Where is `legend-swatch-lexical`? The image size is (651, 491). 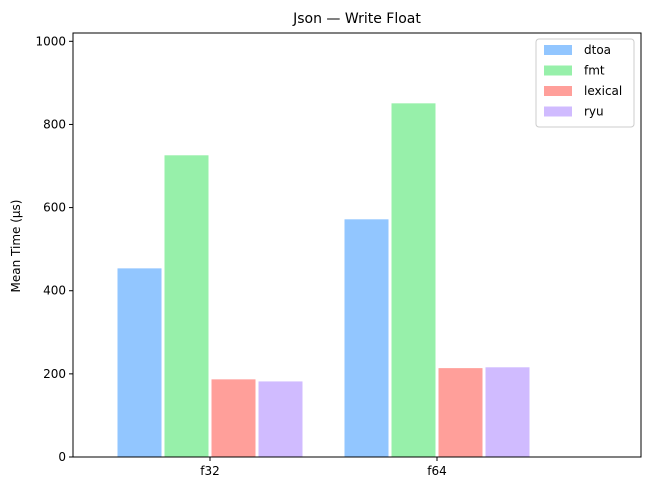
legend-swatch-lexical is located at coordinates (558, 91).